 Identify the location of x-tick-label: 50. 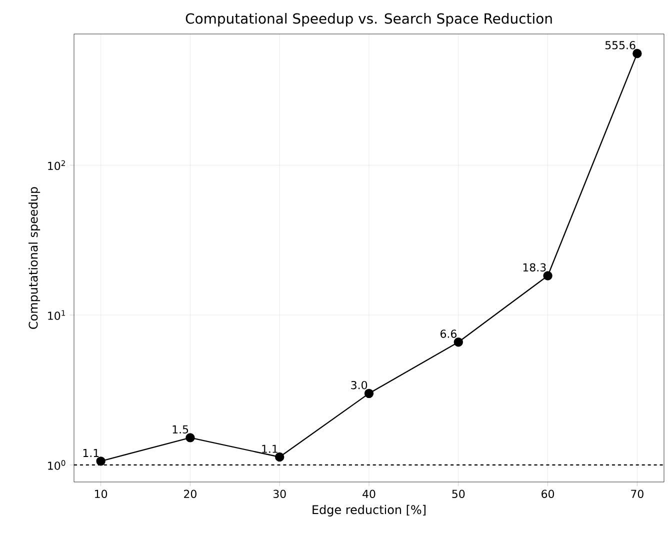
(458, 494).